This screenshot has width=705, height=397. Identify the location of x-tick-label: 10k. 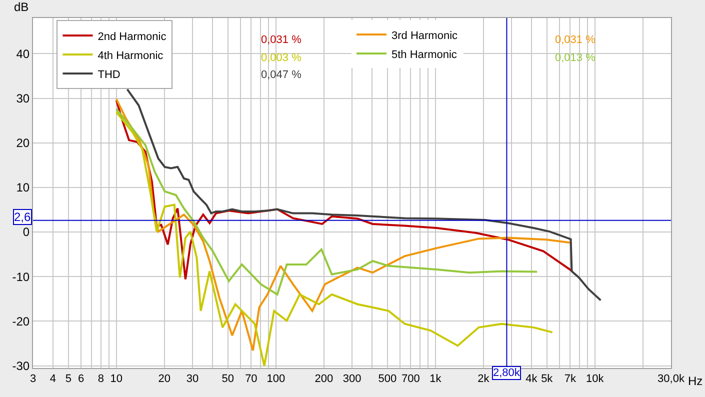
(595, 379).